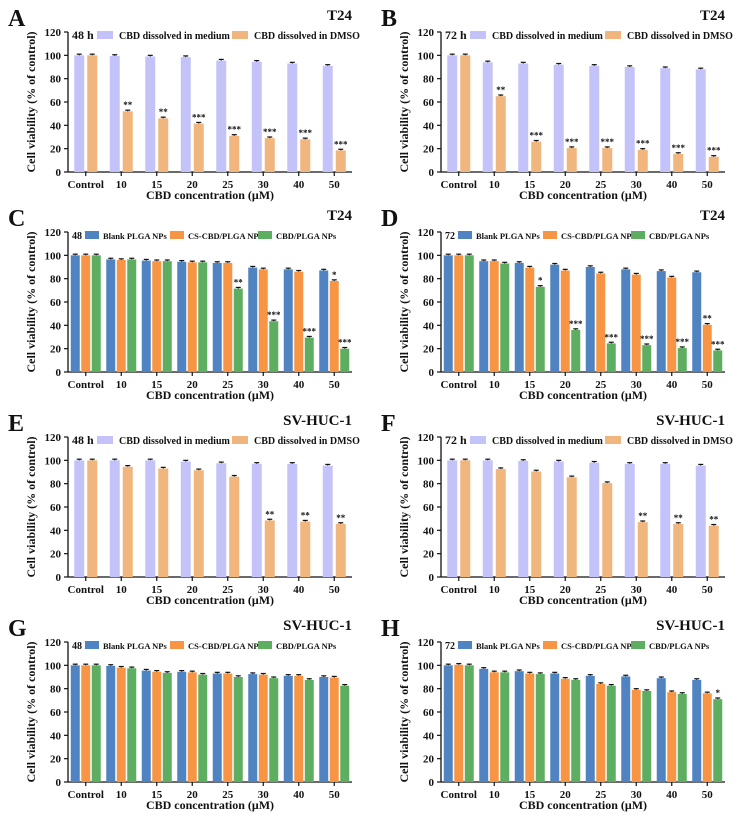 This screenshot has width=747, height=820. Describe the element at coordinates (690, 626) in the screenshot. I see `cell-line-label: SV-HUC-1` at that location.